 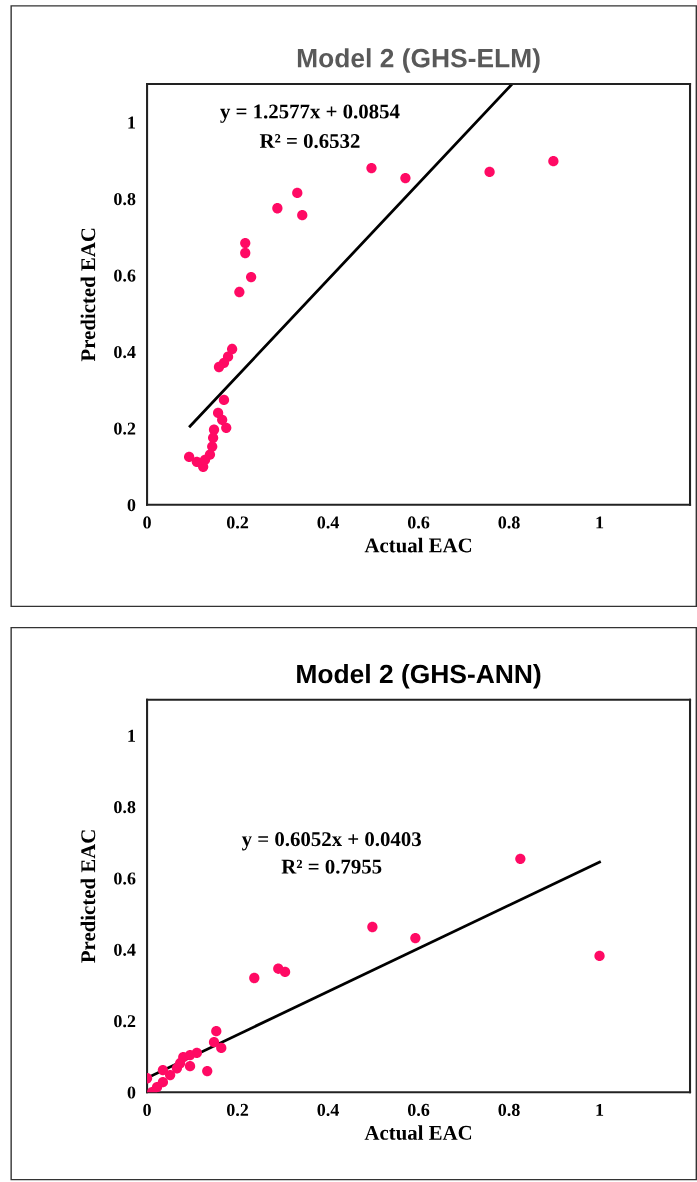 What do you see at coordinates (331, 841) in the screenshot?
I see `annotation: y = 0.6052x + 0.0403` at bounding box center [331, 841].